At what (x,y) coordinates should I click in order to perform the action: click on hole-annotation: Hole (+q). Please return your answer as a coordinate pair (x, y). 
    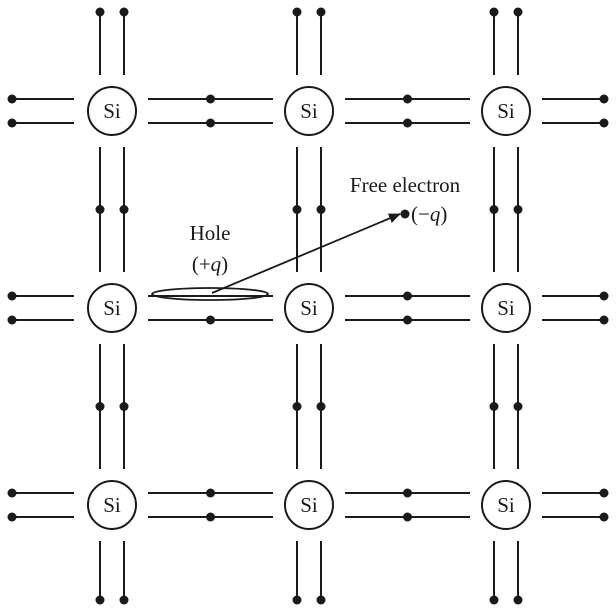
    Looking at the image, I should click on (210, 261).